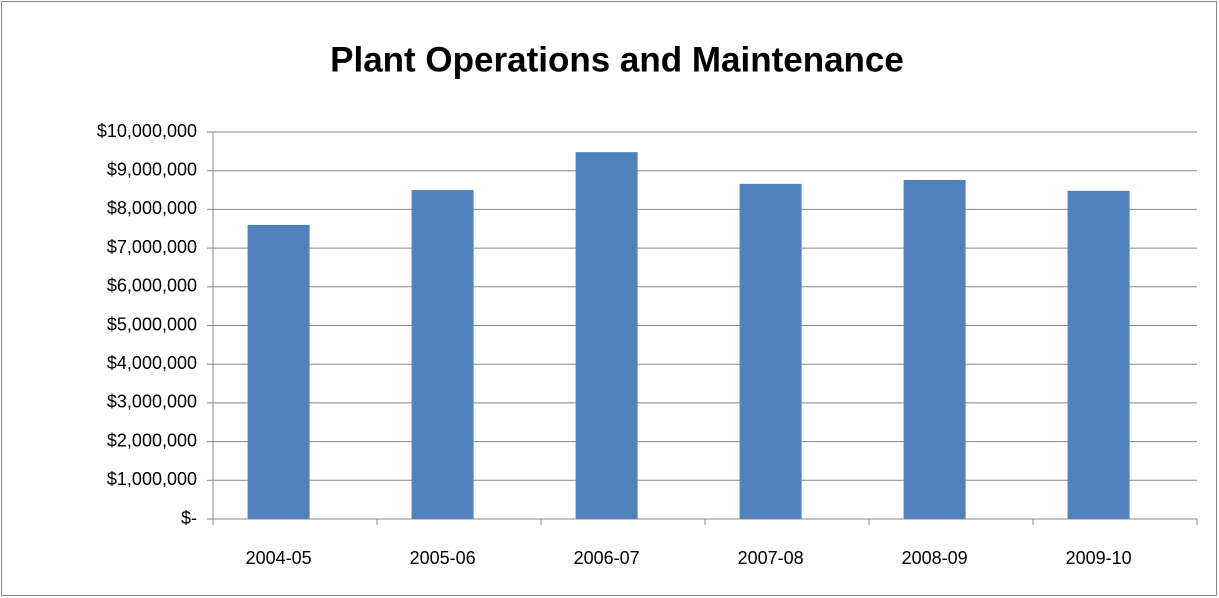 The width and height of the screenshot is (1219, 598). What do you see at coordinates (152, 363) in the screenshot?
I see `y-tick-label: $4,000,000` at bounding box center [152, 363].